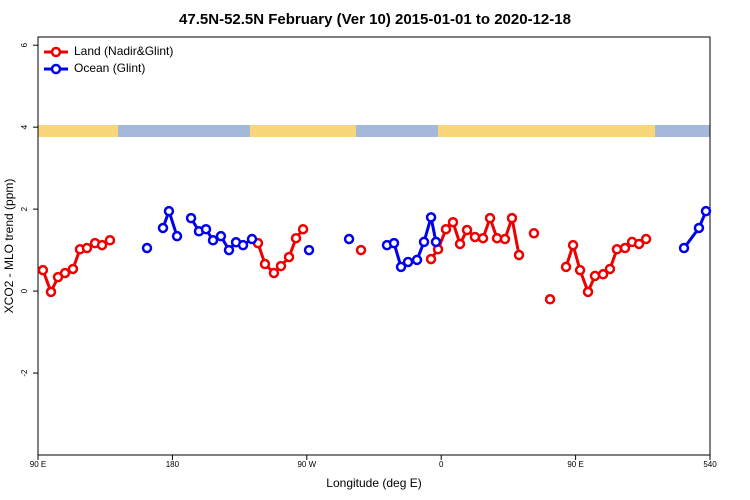 The image size is (750, 500). I want to click on x-tick-label: 90 W, so click(306, 464).